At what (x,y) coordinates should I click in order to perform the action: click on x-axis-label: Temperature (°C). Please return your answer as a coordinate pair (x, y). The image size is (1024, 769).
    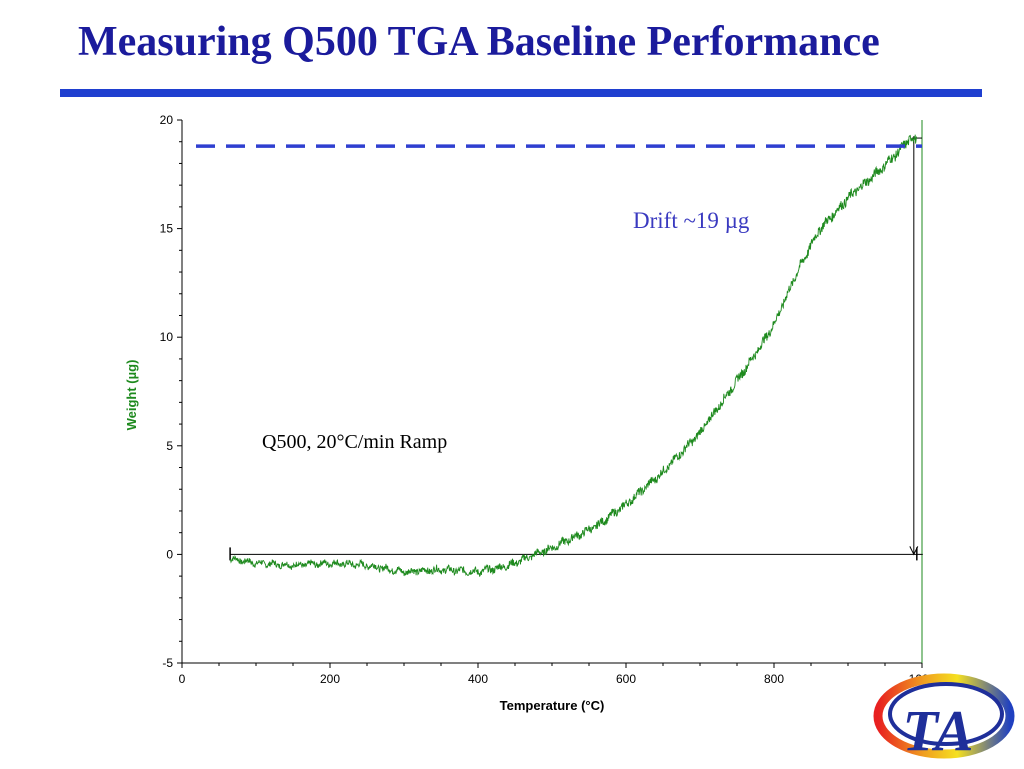
    Looking at the image, I should click on (552, 705).